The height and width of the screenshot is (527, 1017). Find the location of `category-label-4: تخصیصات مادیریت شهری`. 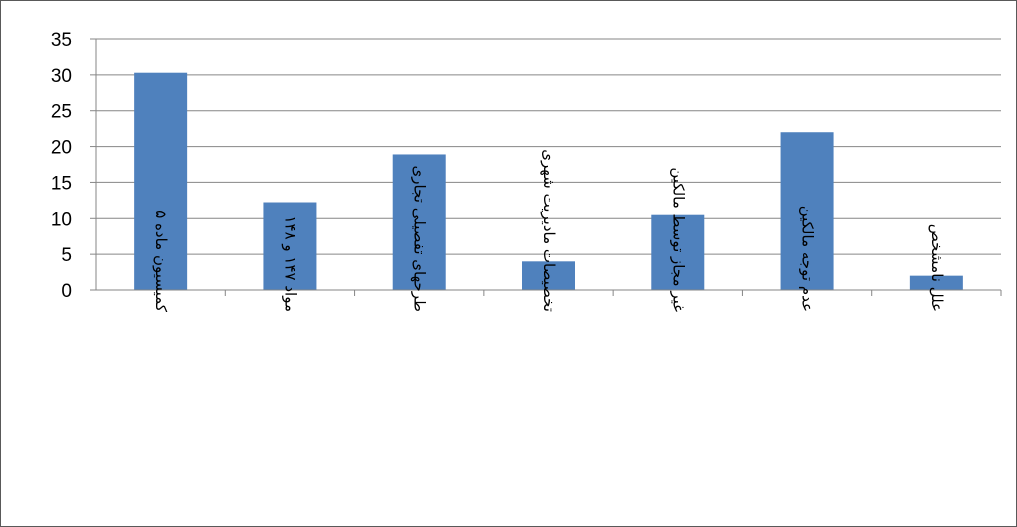

category-label-4: تخصیصات مادیریت شهری is located at coordinates (549, 230).